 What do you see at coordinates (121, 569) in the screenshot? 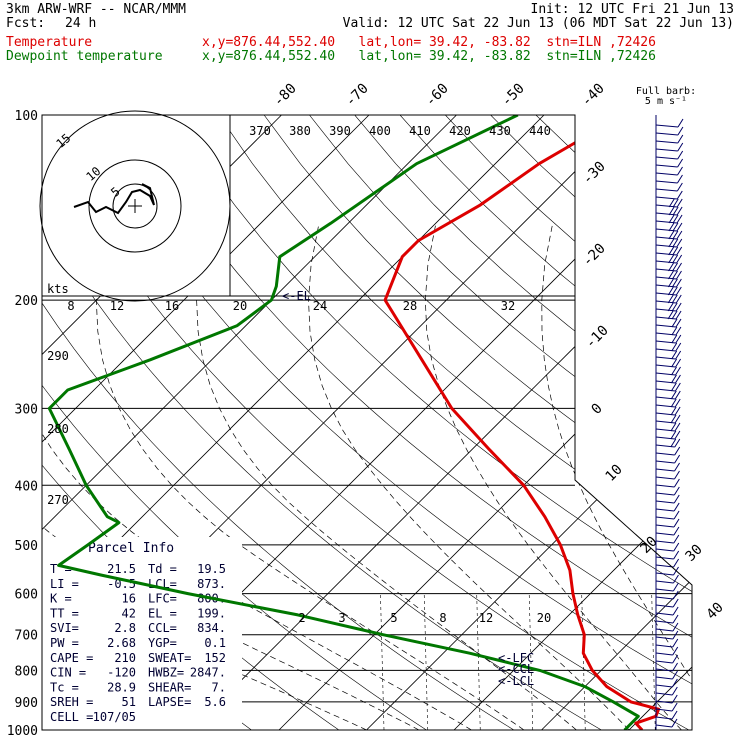
I see `parcel-field-value: 21.5` at bounding box center [121, 569].